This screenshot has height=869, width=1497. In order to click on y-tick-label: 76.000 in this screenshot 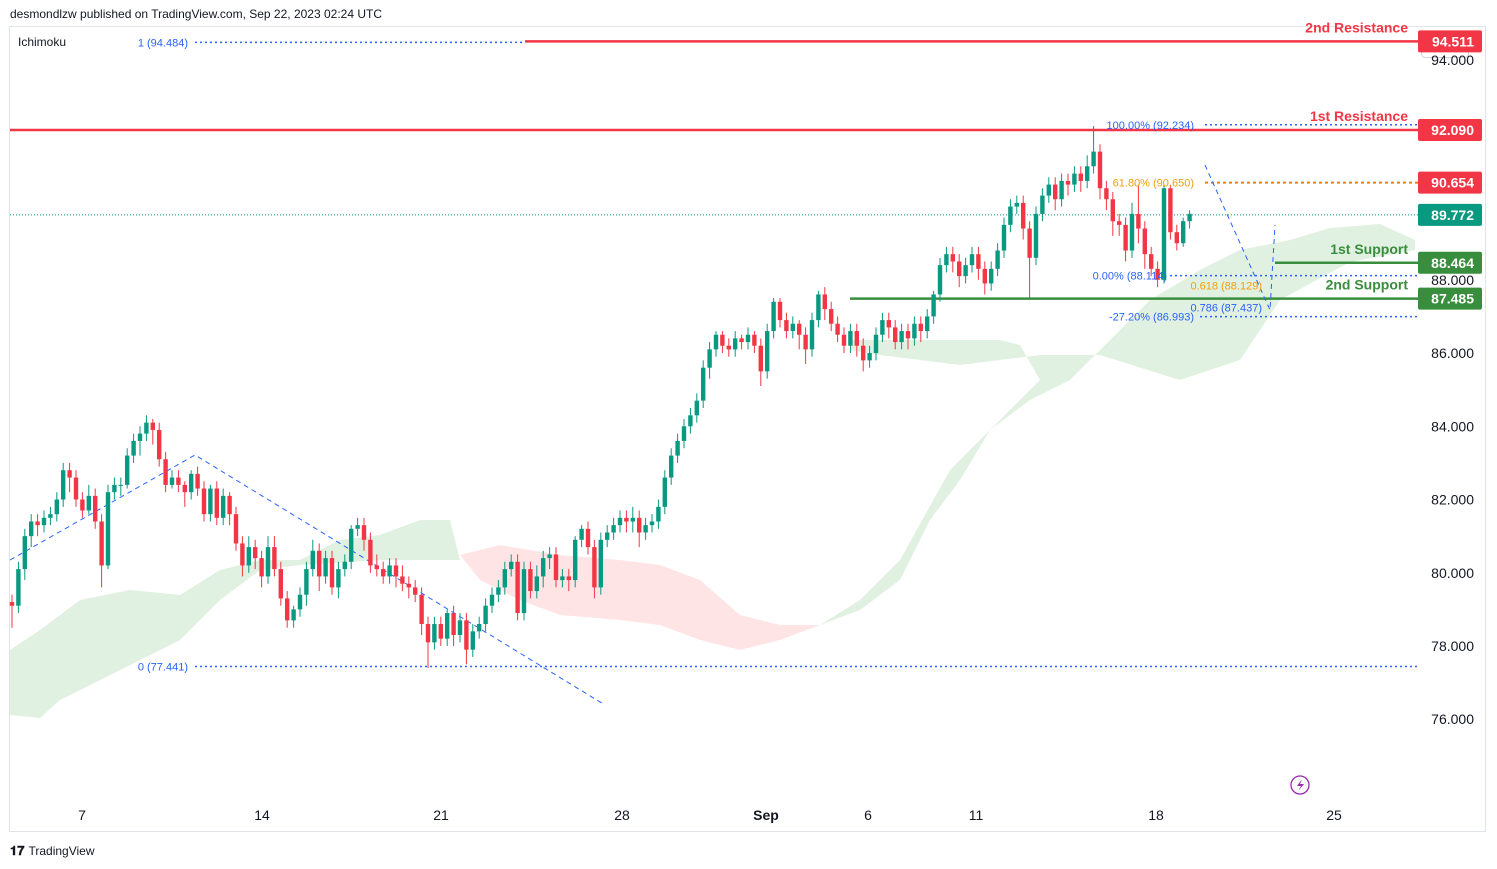, I will do `click(1452, 719)`.